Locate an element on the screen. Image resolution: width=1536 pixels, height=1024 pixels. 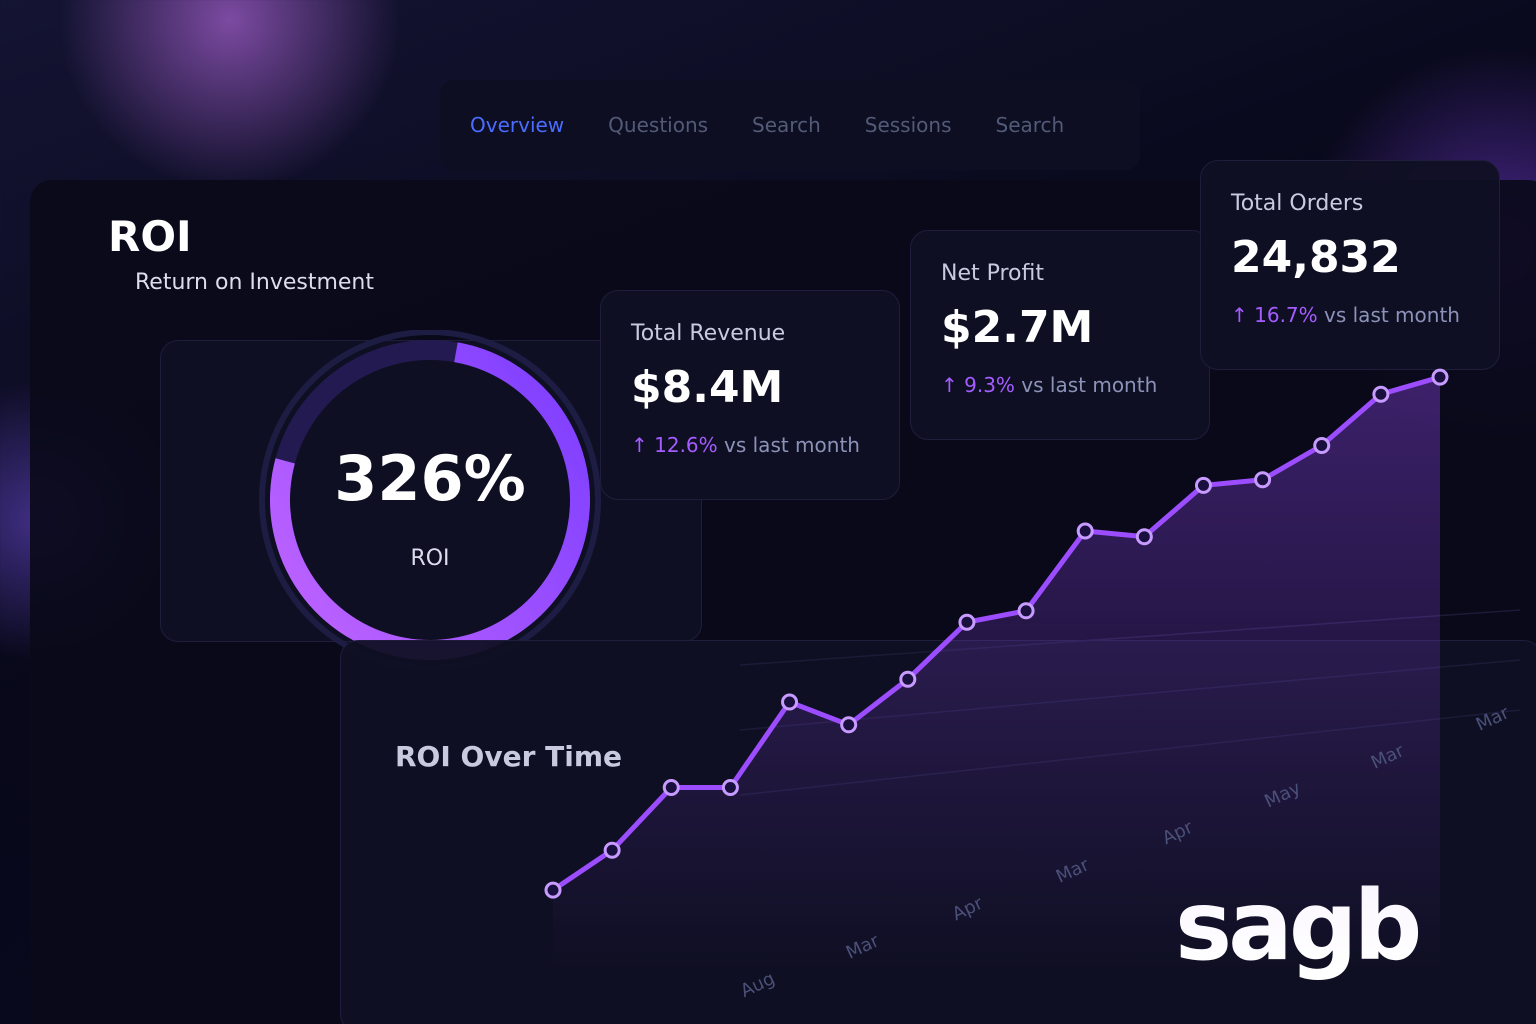
change-value: ↑ 16.7% is located at coordinates (1274, 315).